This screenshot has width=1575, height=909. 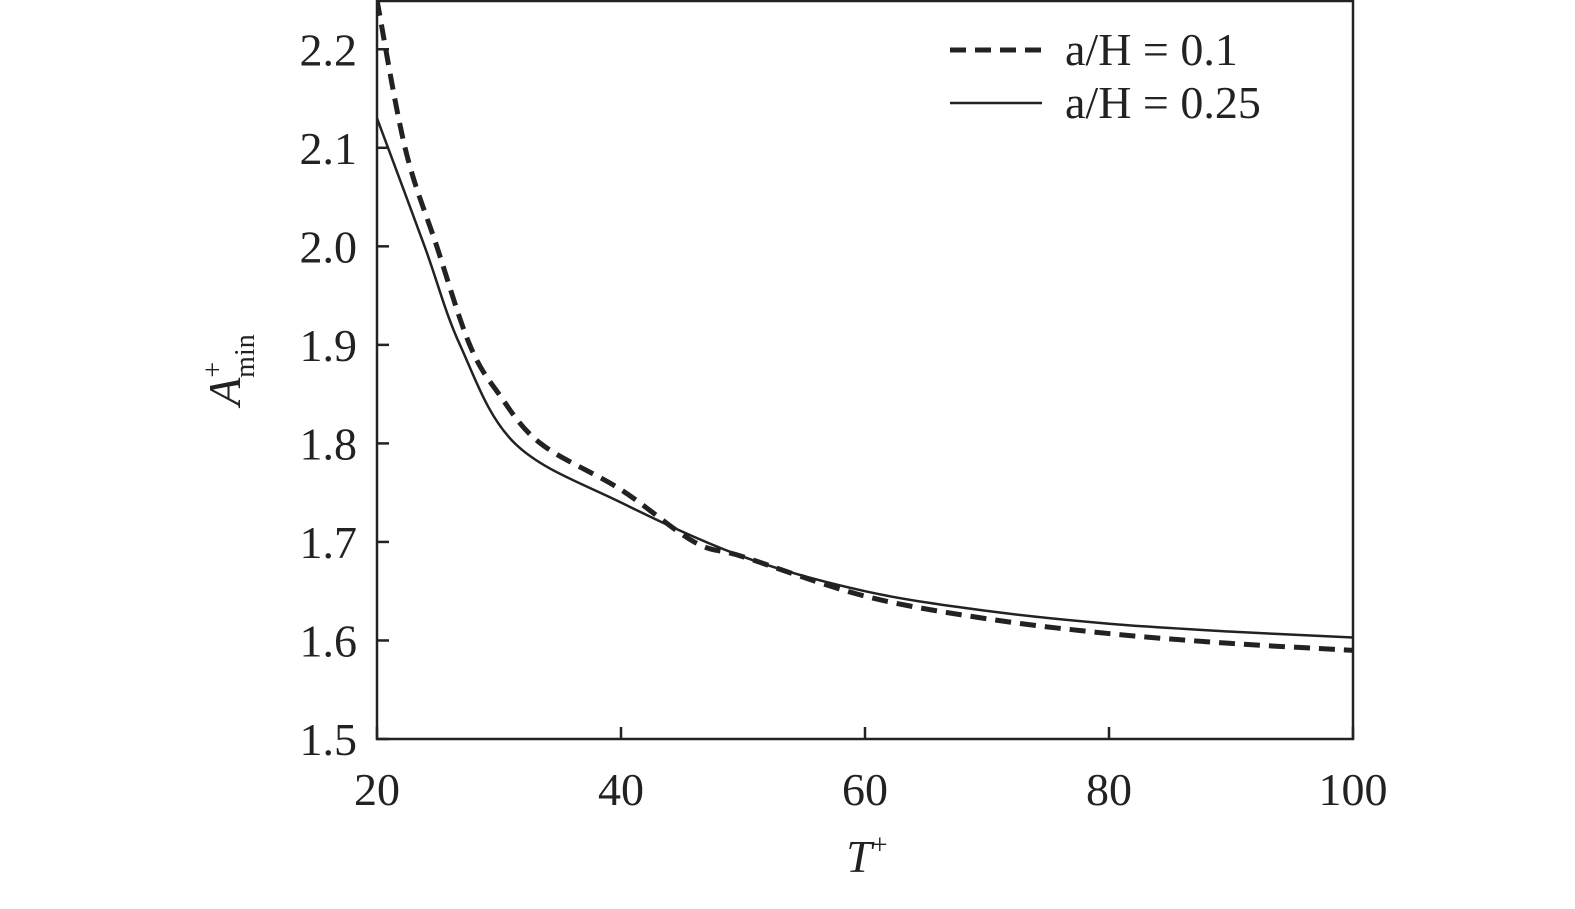 What do you see at coordinates (329, 246) in the screenshot?
I see `y-tick-label: 2.0` at bounding box center [329, 246].